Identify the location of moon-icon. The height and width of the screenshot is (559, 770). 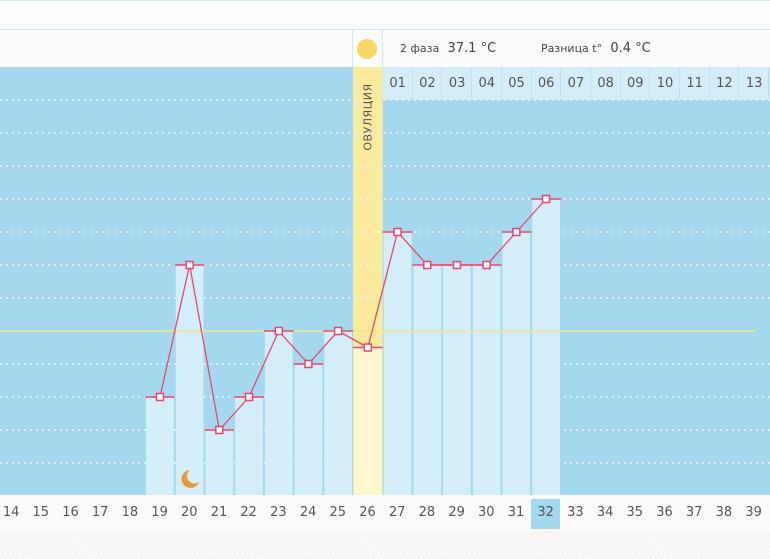
(190, 479).